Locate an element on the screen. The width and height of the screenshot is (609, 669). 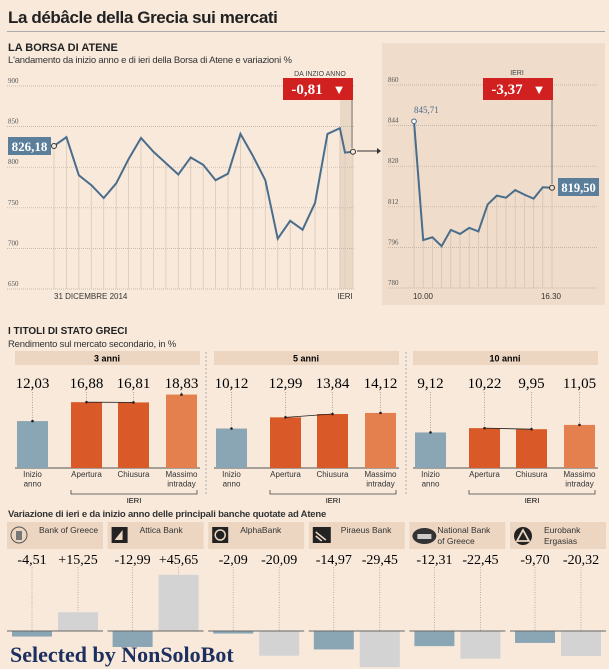
start-value-box is located at coordinates (29, 146).